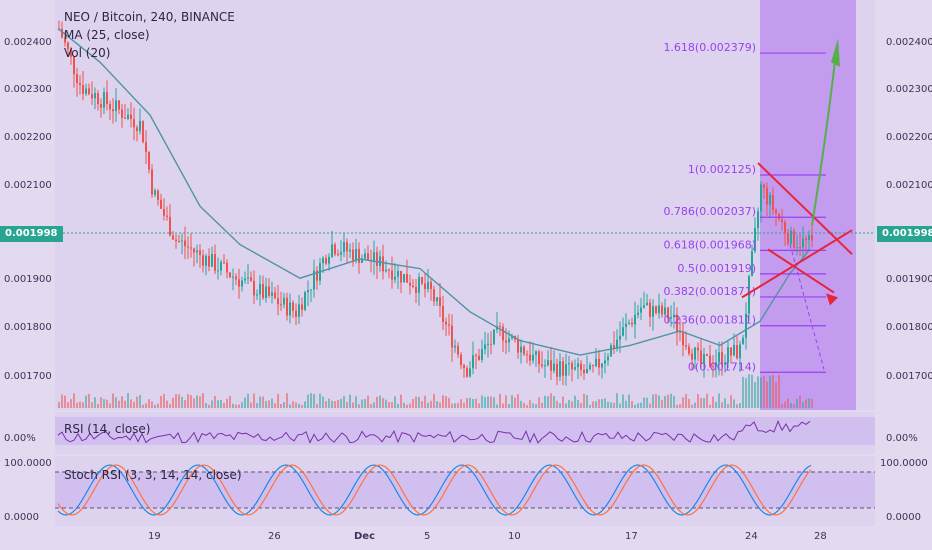 The image size is (932, 550). Describe the element at coordinates (154, 536) in the screenshot. I see `time-label-19: 19` at that location.